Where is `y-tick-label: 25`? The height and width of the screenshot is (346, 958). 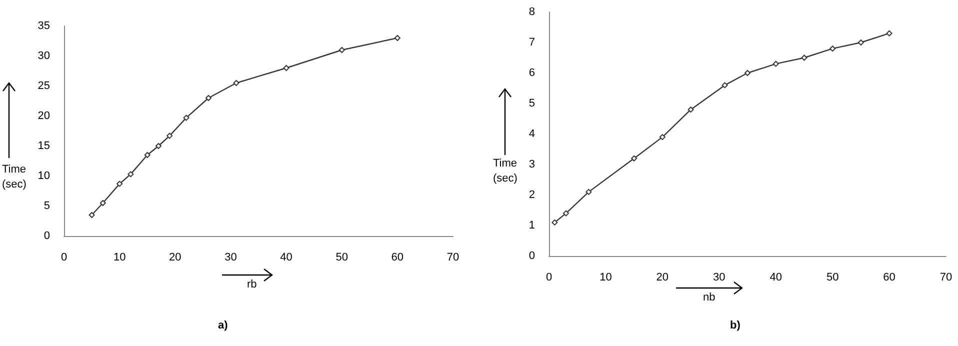
y-tick-label: 25 is located at coordinates (44, 86).